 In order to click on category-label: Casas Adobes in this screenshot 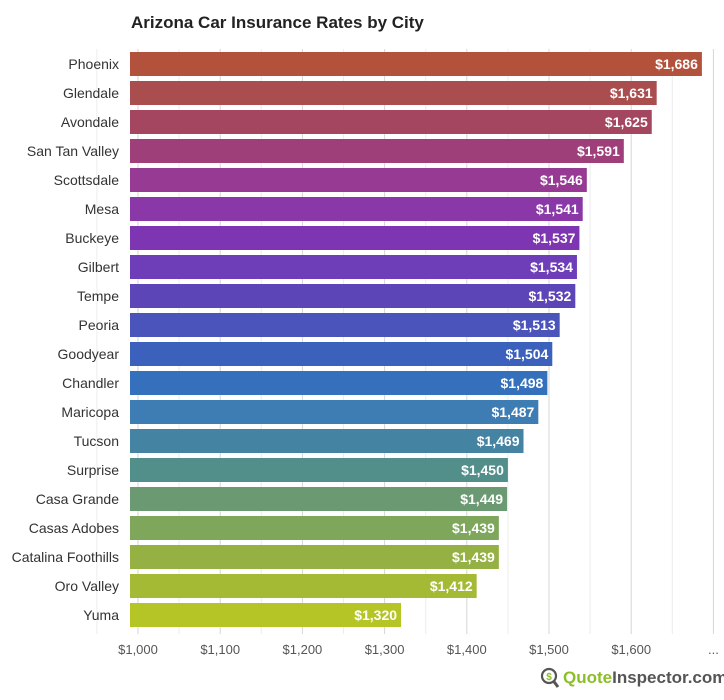, I will do `click(74, 528)`.